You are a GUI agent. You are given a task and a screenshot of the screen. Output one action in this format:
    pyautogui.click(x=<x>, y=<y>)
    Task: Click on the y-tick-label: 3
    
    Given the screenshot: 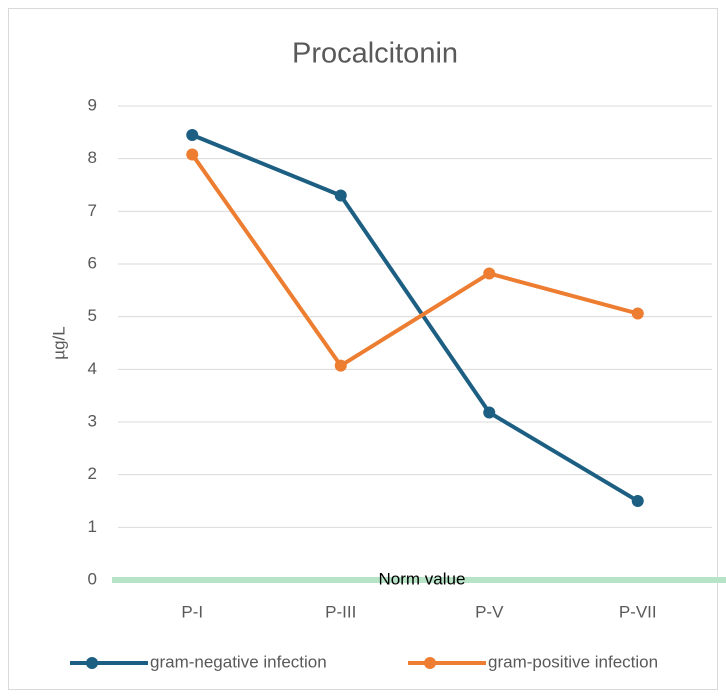 What is the action you would take?
    pyautogui.click(x=92, y=420)
    